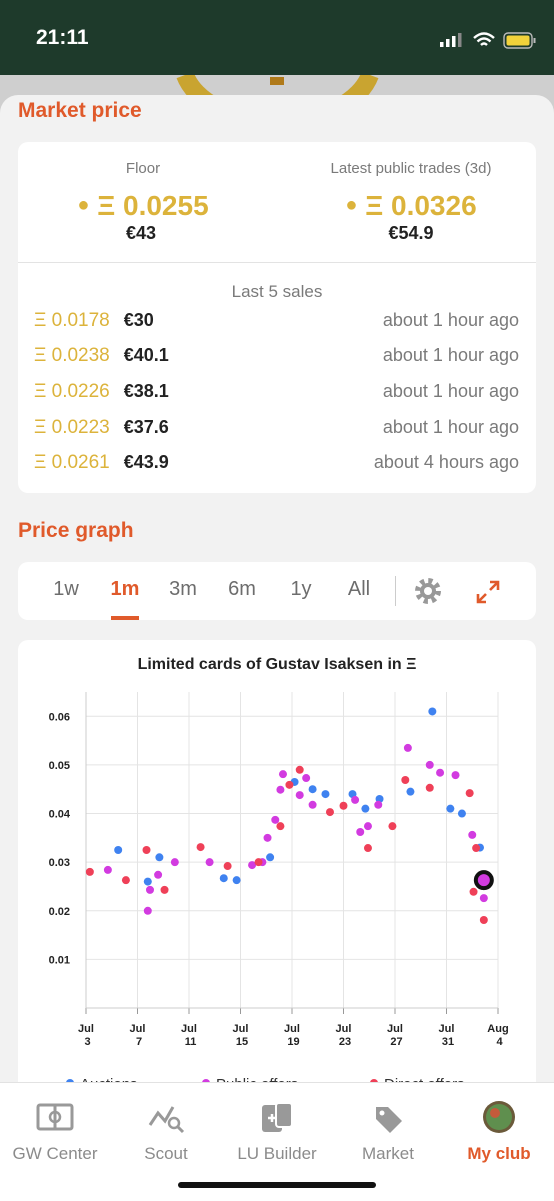 The height and width of the screenshot is (1201, 554). Describe the element at coordinates (411, 233) in the screenshot. I see `latest-eur: €54.9` at that location.